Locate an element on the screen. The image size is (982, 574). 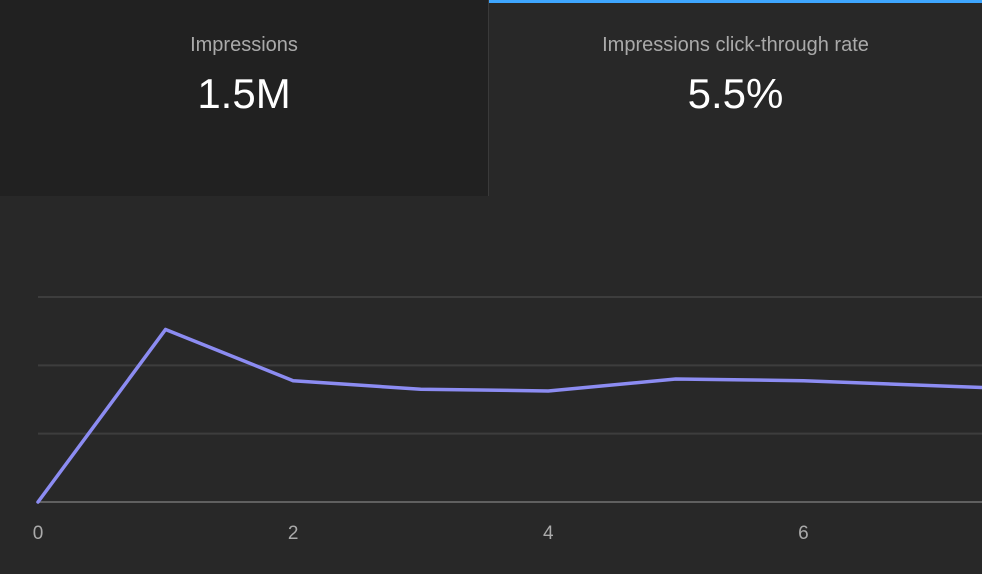
x-tick-label-4: 4 is located at coordinates (548, 533).